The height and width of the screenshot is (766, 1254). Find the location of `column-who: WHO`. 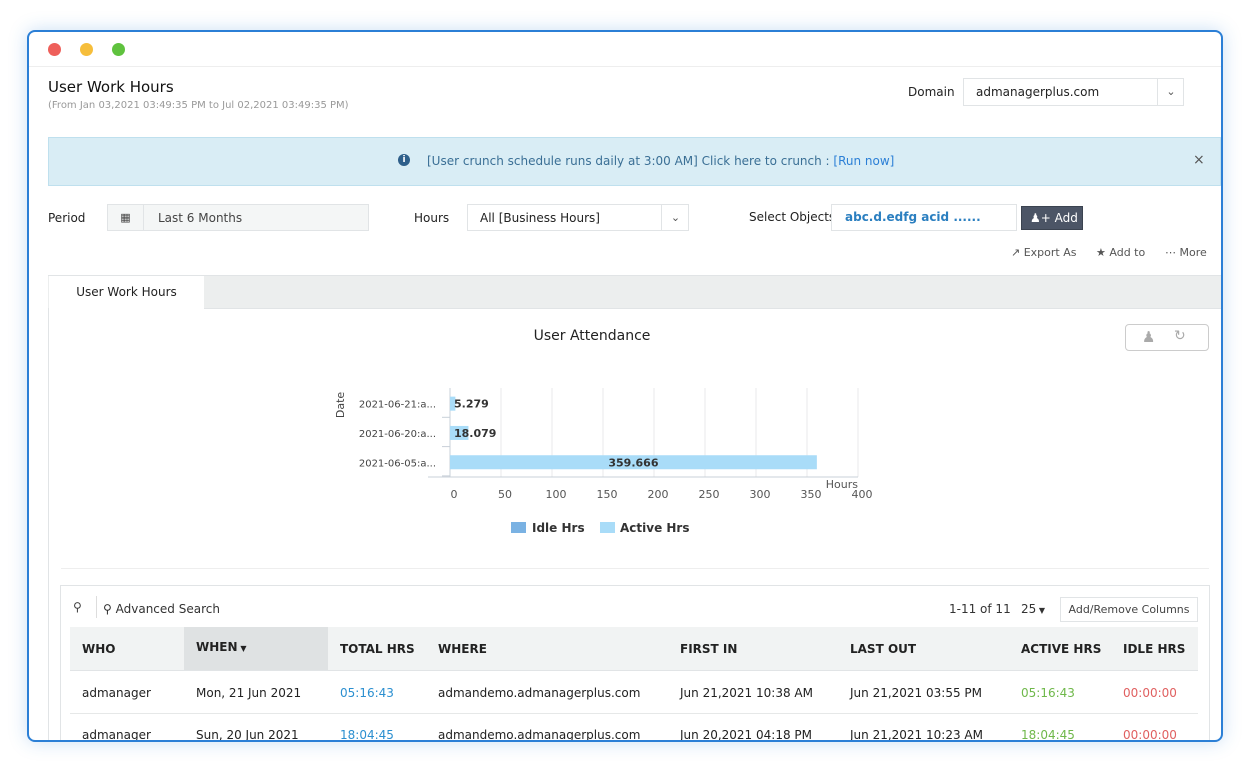

column-who: WHO is located at coordinates (99, 649).